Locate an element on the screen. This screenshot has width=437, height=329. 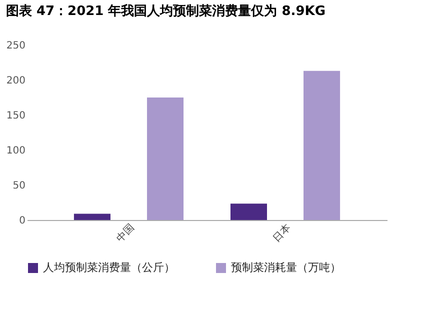
y-tick-label: 200 is located at coordinates (16, 81).